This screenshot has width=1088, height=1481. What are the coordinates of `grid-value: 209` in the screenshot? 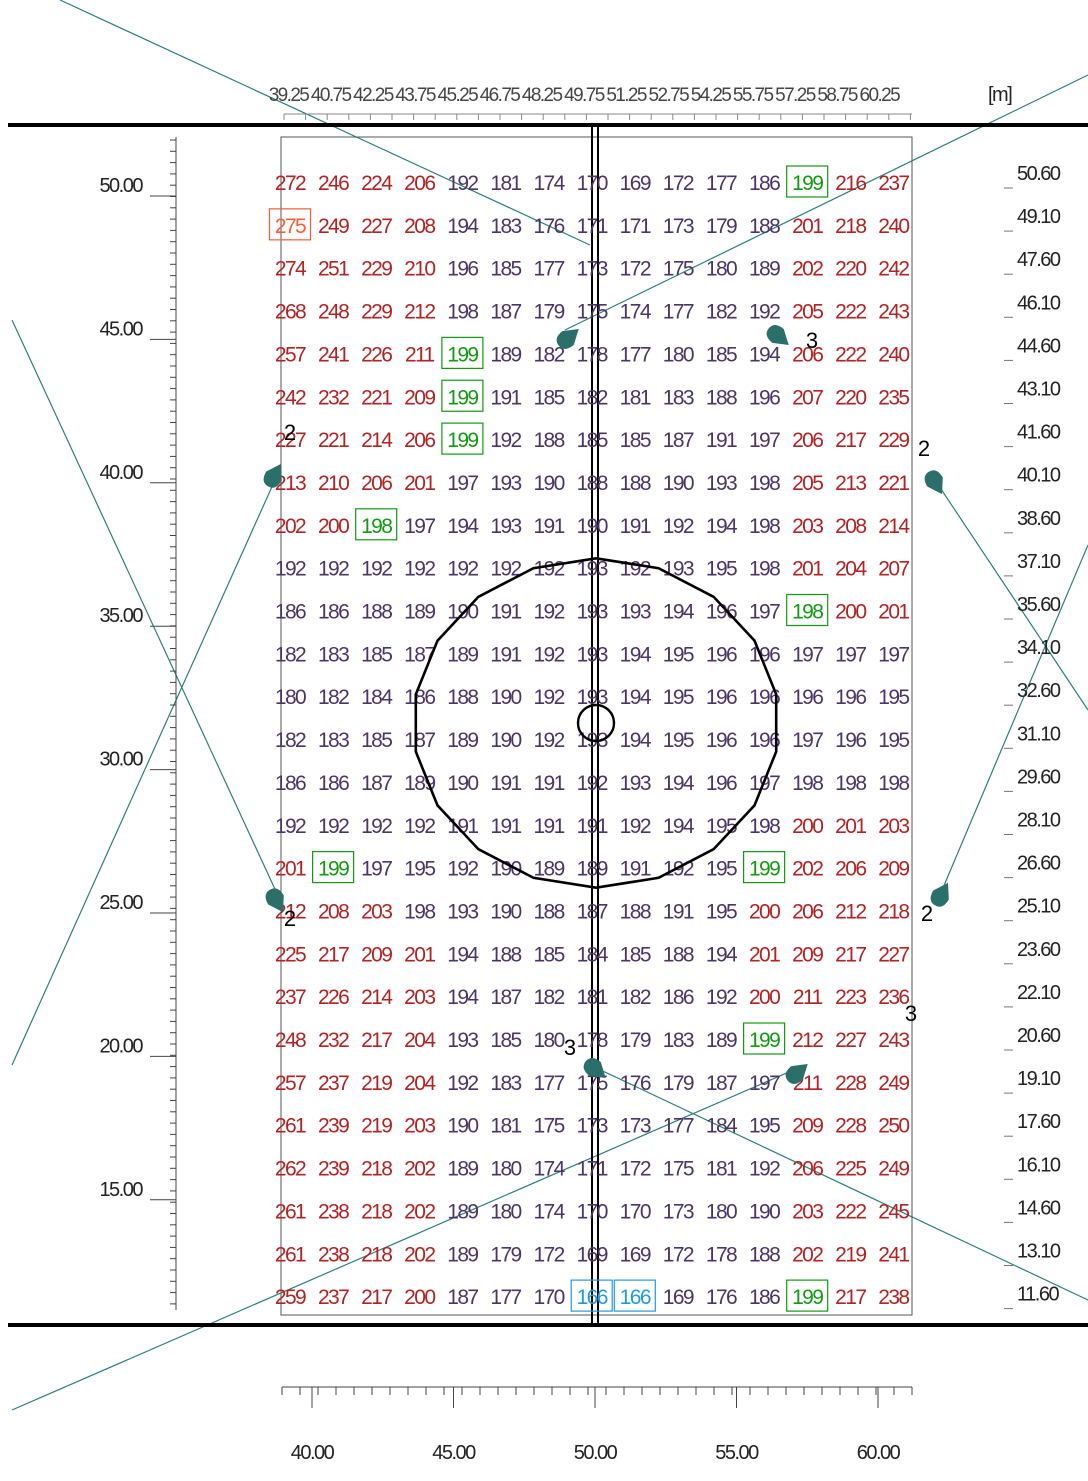 It's located at (807, 954).